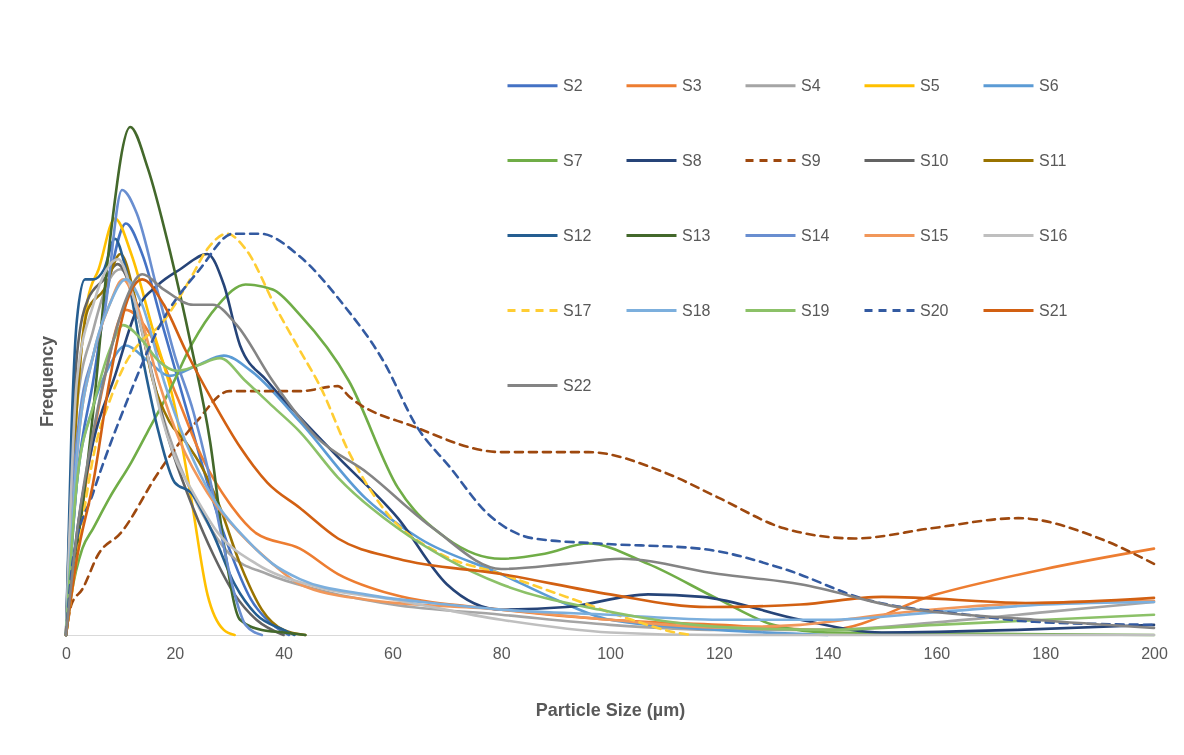  What do you see at coordinates (577, 385) in the screenshot?
I see `legend-label: S22` at bounding box center [577, 385].